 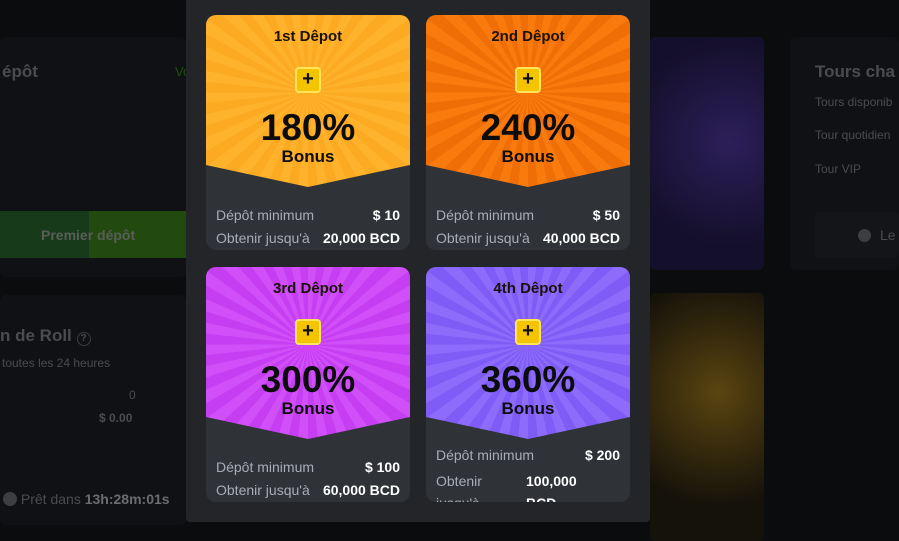 What do you see at coordinates (606, 215) in the screenshot?
I see `min-deposit-value: $ 50` at bounding box center [606, 215].